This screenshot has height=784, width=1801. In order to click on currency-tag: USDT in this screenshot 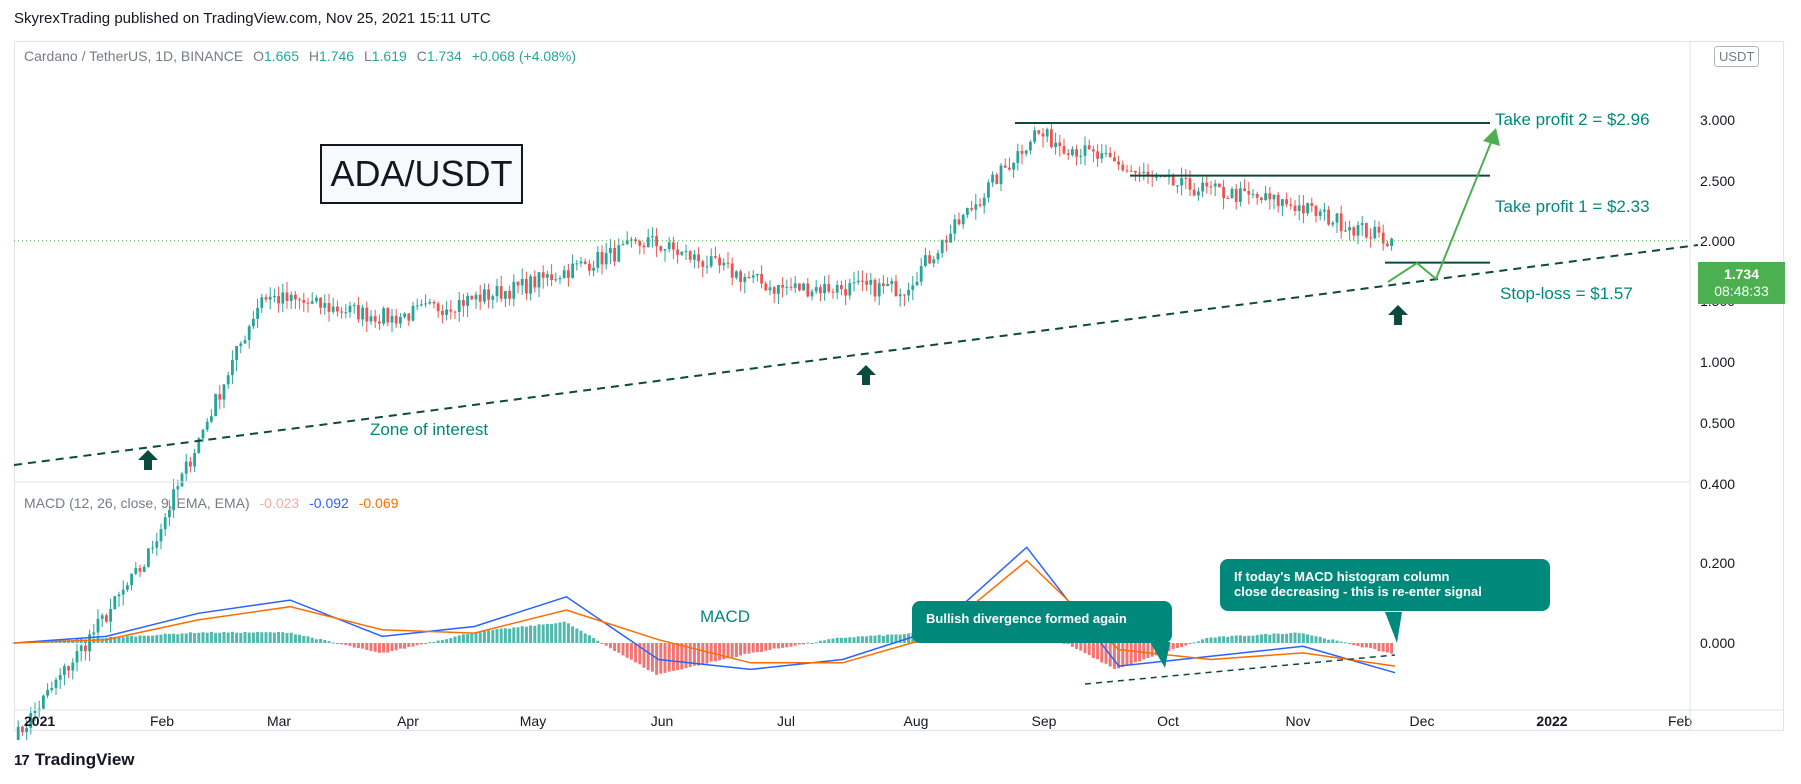, I will do `click(1737, 56)`.